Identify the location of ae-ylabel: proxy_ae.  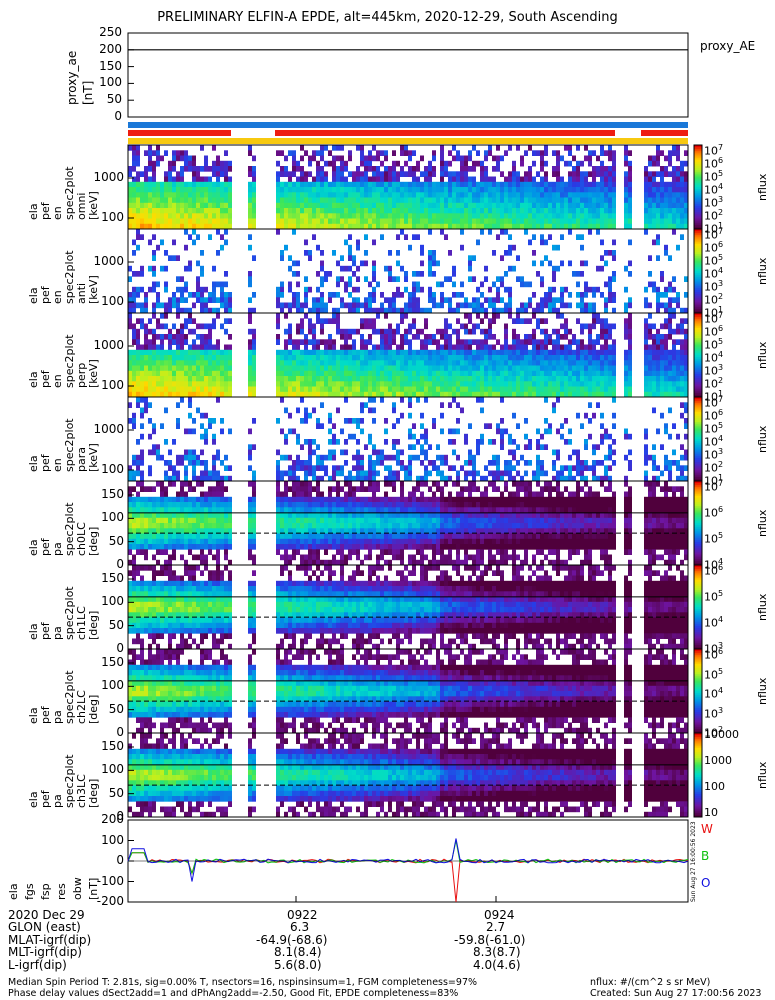
(72, 77).